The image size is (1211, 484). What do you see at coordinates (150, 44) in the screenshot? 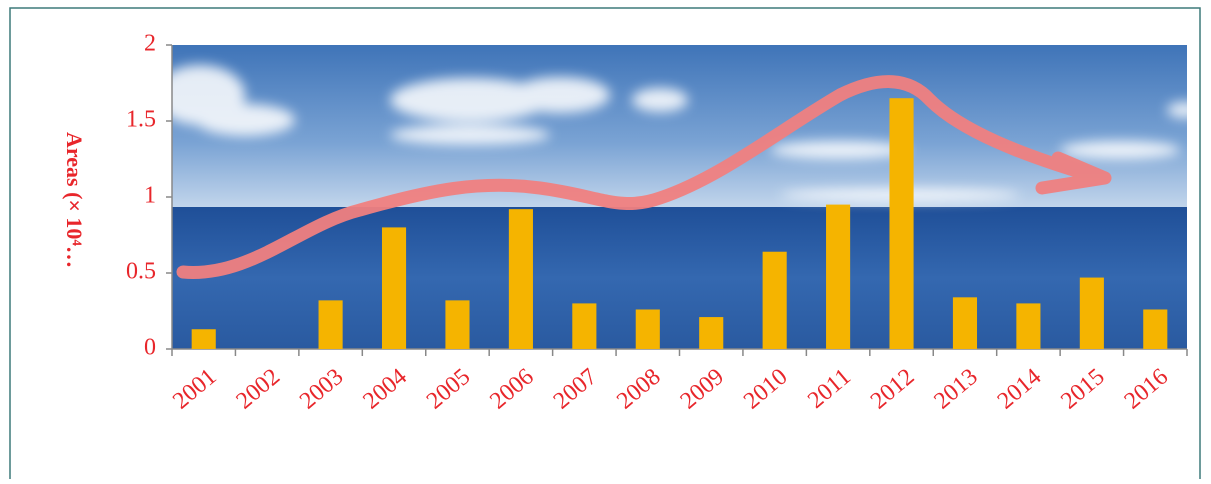
I see `y-tick-label: 2` at bounding box center [150, 44].